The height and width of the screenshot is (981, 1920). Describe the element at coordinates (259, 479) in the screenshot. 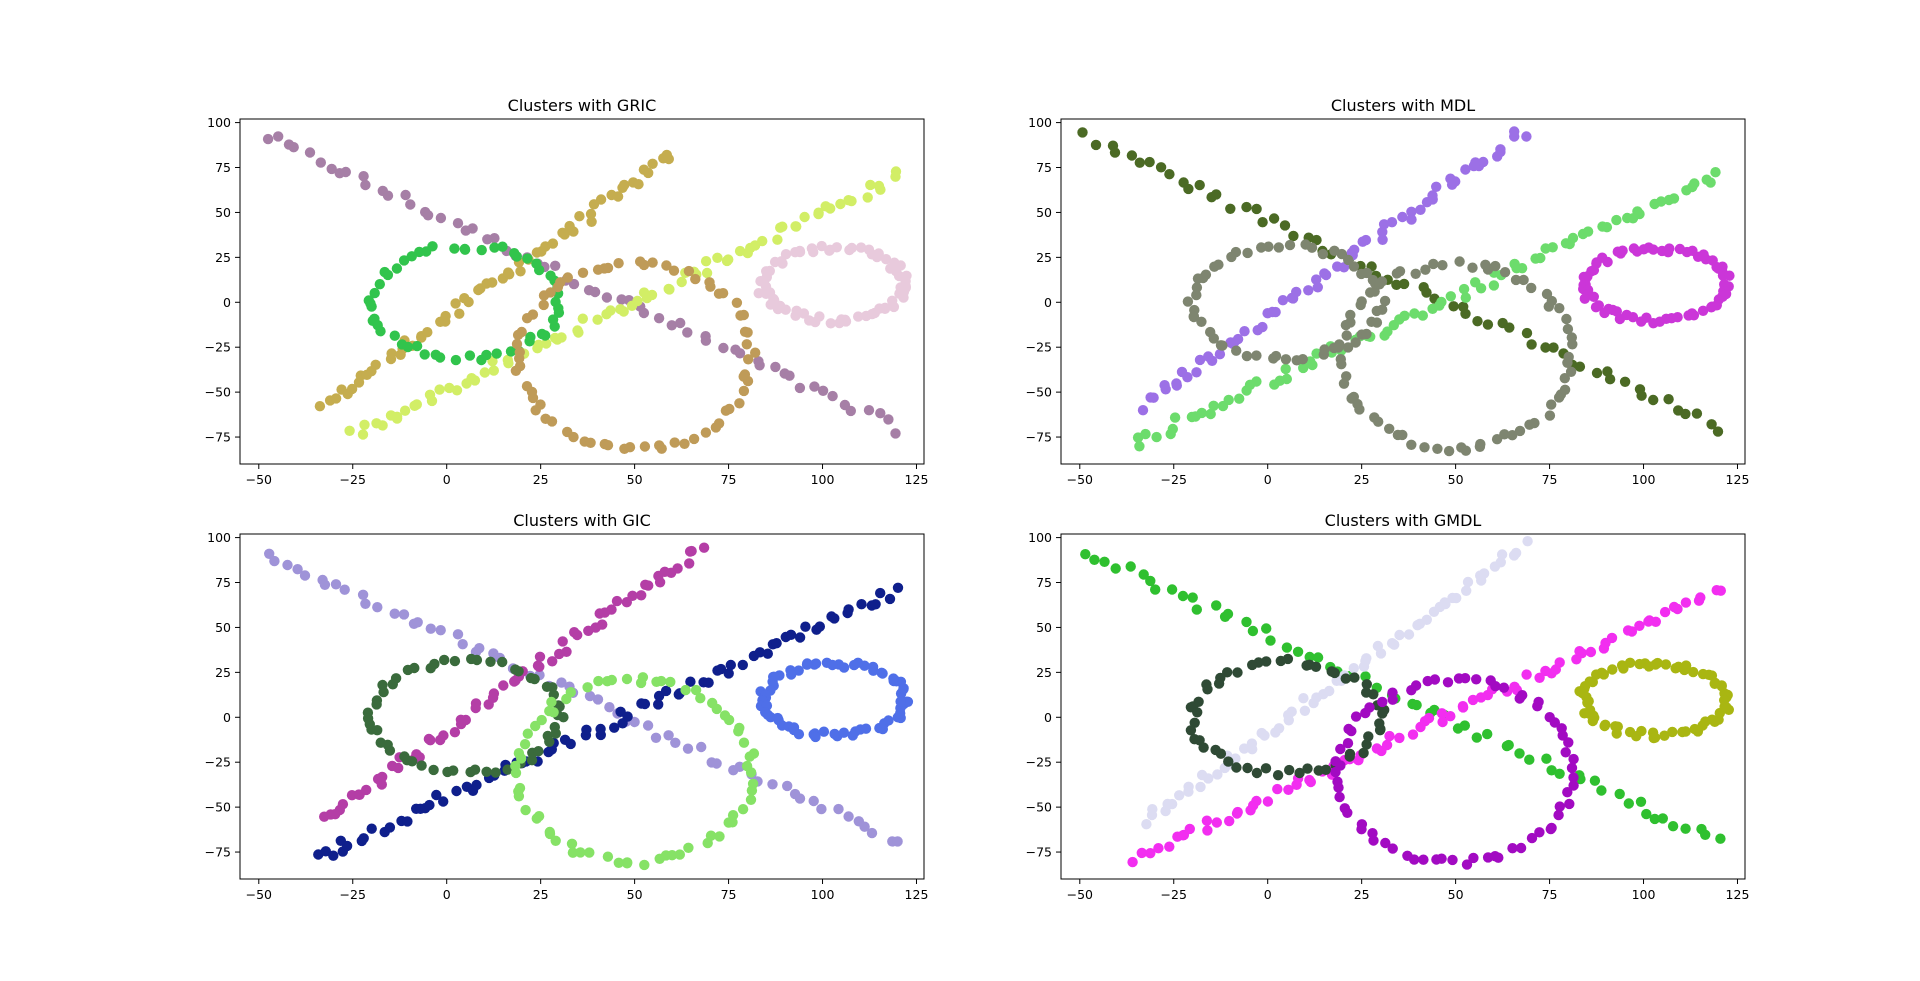

I see `x-tick-label: −50` at that location.